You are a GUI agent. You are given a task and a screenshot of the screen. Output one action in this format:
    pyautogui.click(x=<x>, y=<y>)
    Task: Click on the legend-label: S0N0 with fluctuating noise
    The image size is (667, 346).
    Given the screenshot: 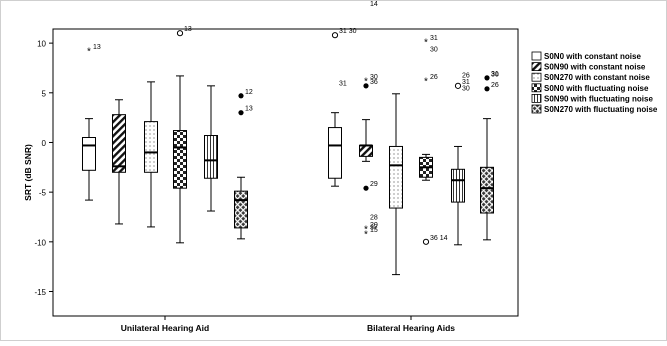 What is the action you would take?
    pyautogui.click(x=596, y=88)
    